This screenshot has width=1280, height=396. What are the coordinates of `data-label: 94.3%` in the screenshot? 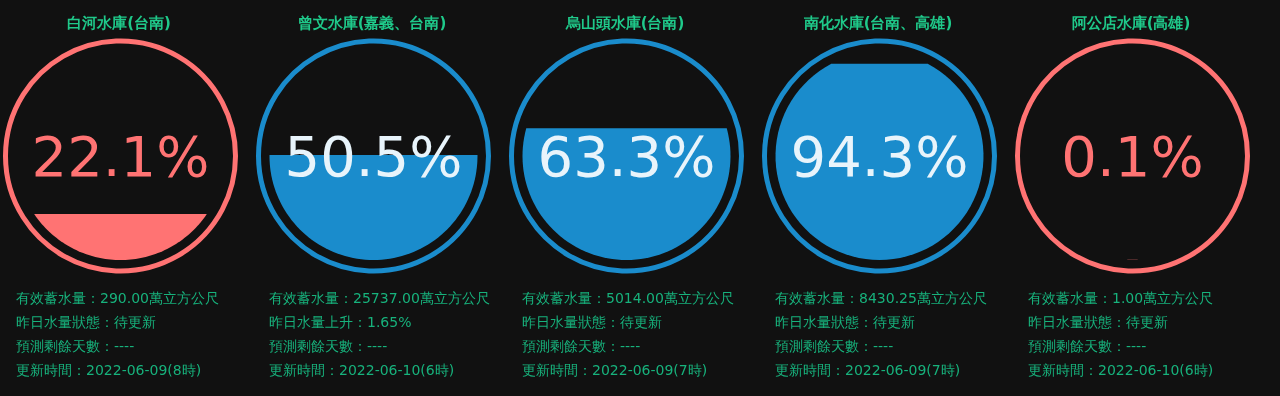 It's located at (879, 156).